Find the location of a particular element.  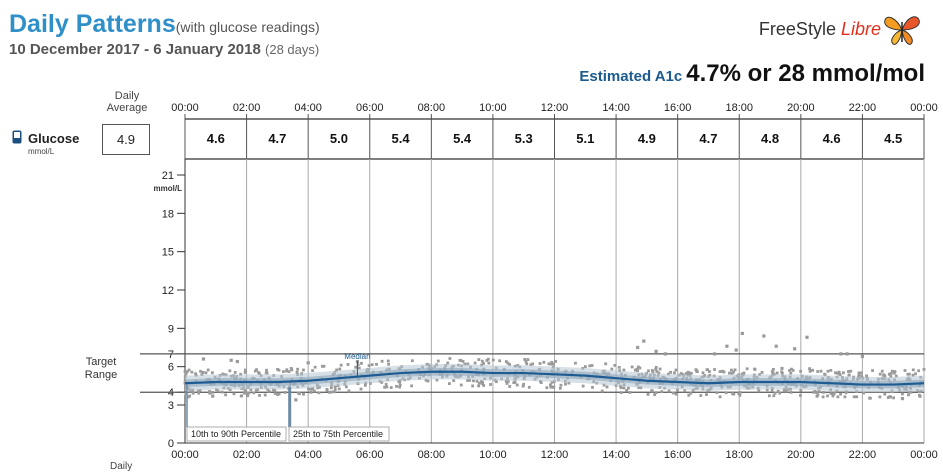

x-tick-label: 14:00 is located at coordinates (616, 455).